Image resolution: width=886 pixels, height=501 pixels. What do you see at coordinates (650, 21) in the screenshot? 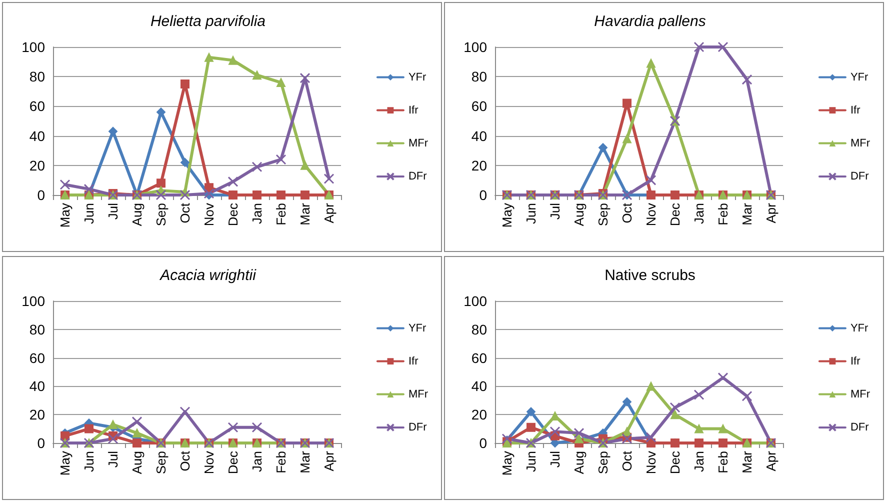
I see `chart-title: Havardia pallens` at bounding box center [650, 21].